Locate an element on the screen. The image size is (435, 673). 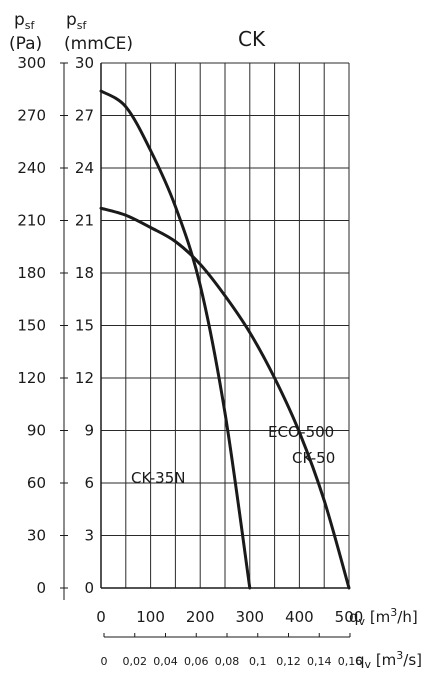
mmce-tick-label: 21 is located at coordinates (84, 221).